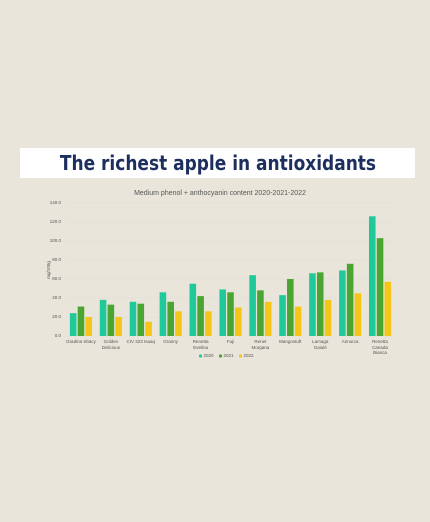  What do you see at coordinates (56, 316) in the screenshot?
I see `y-tick-label: 20.0` at bounding box center [56, 316].